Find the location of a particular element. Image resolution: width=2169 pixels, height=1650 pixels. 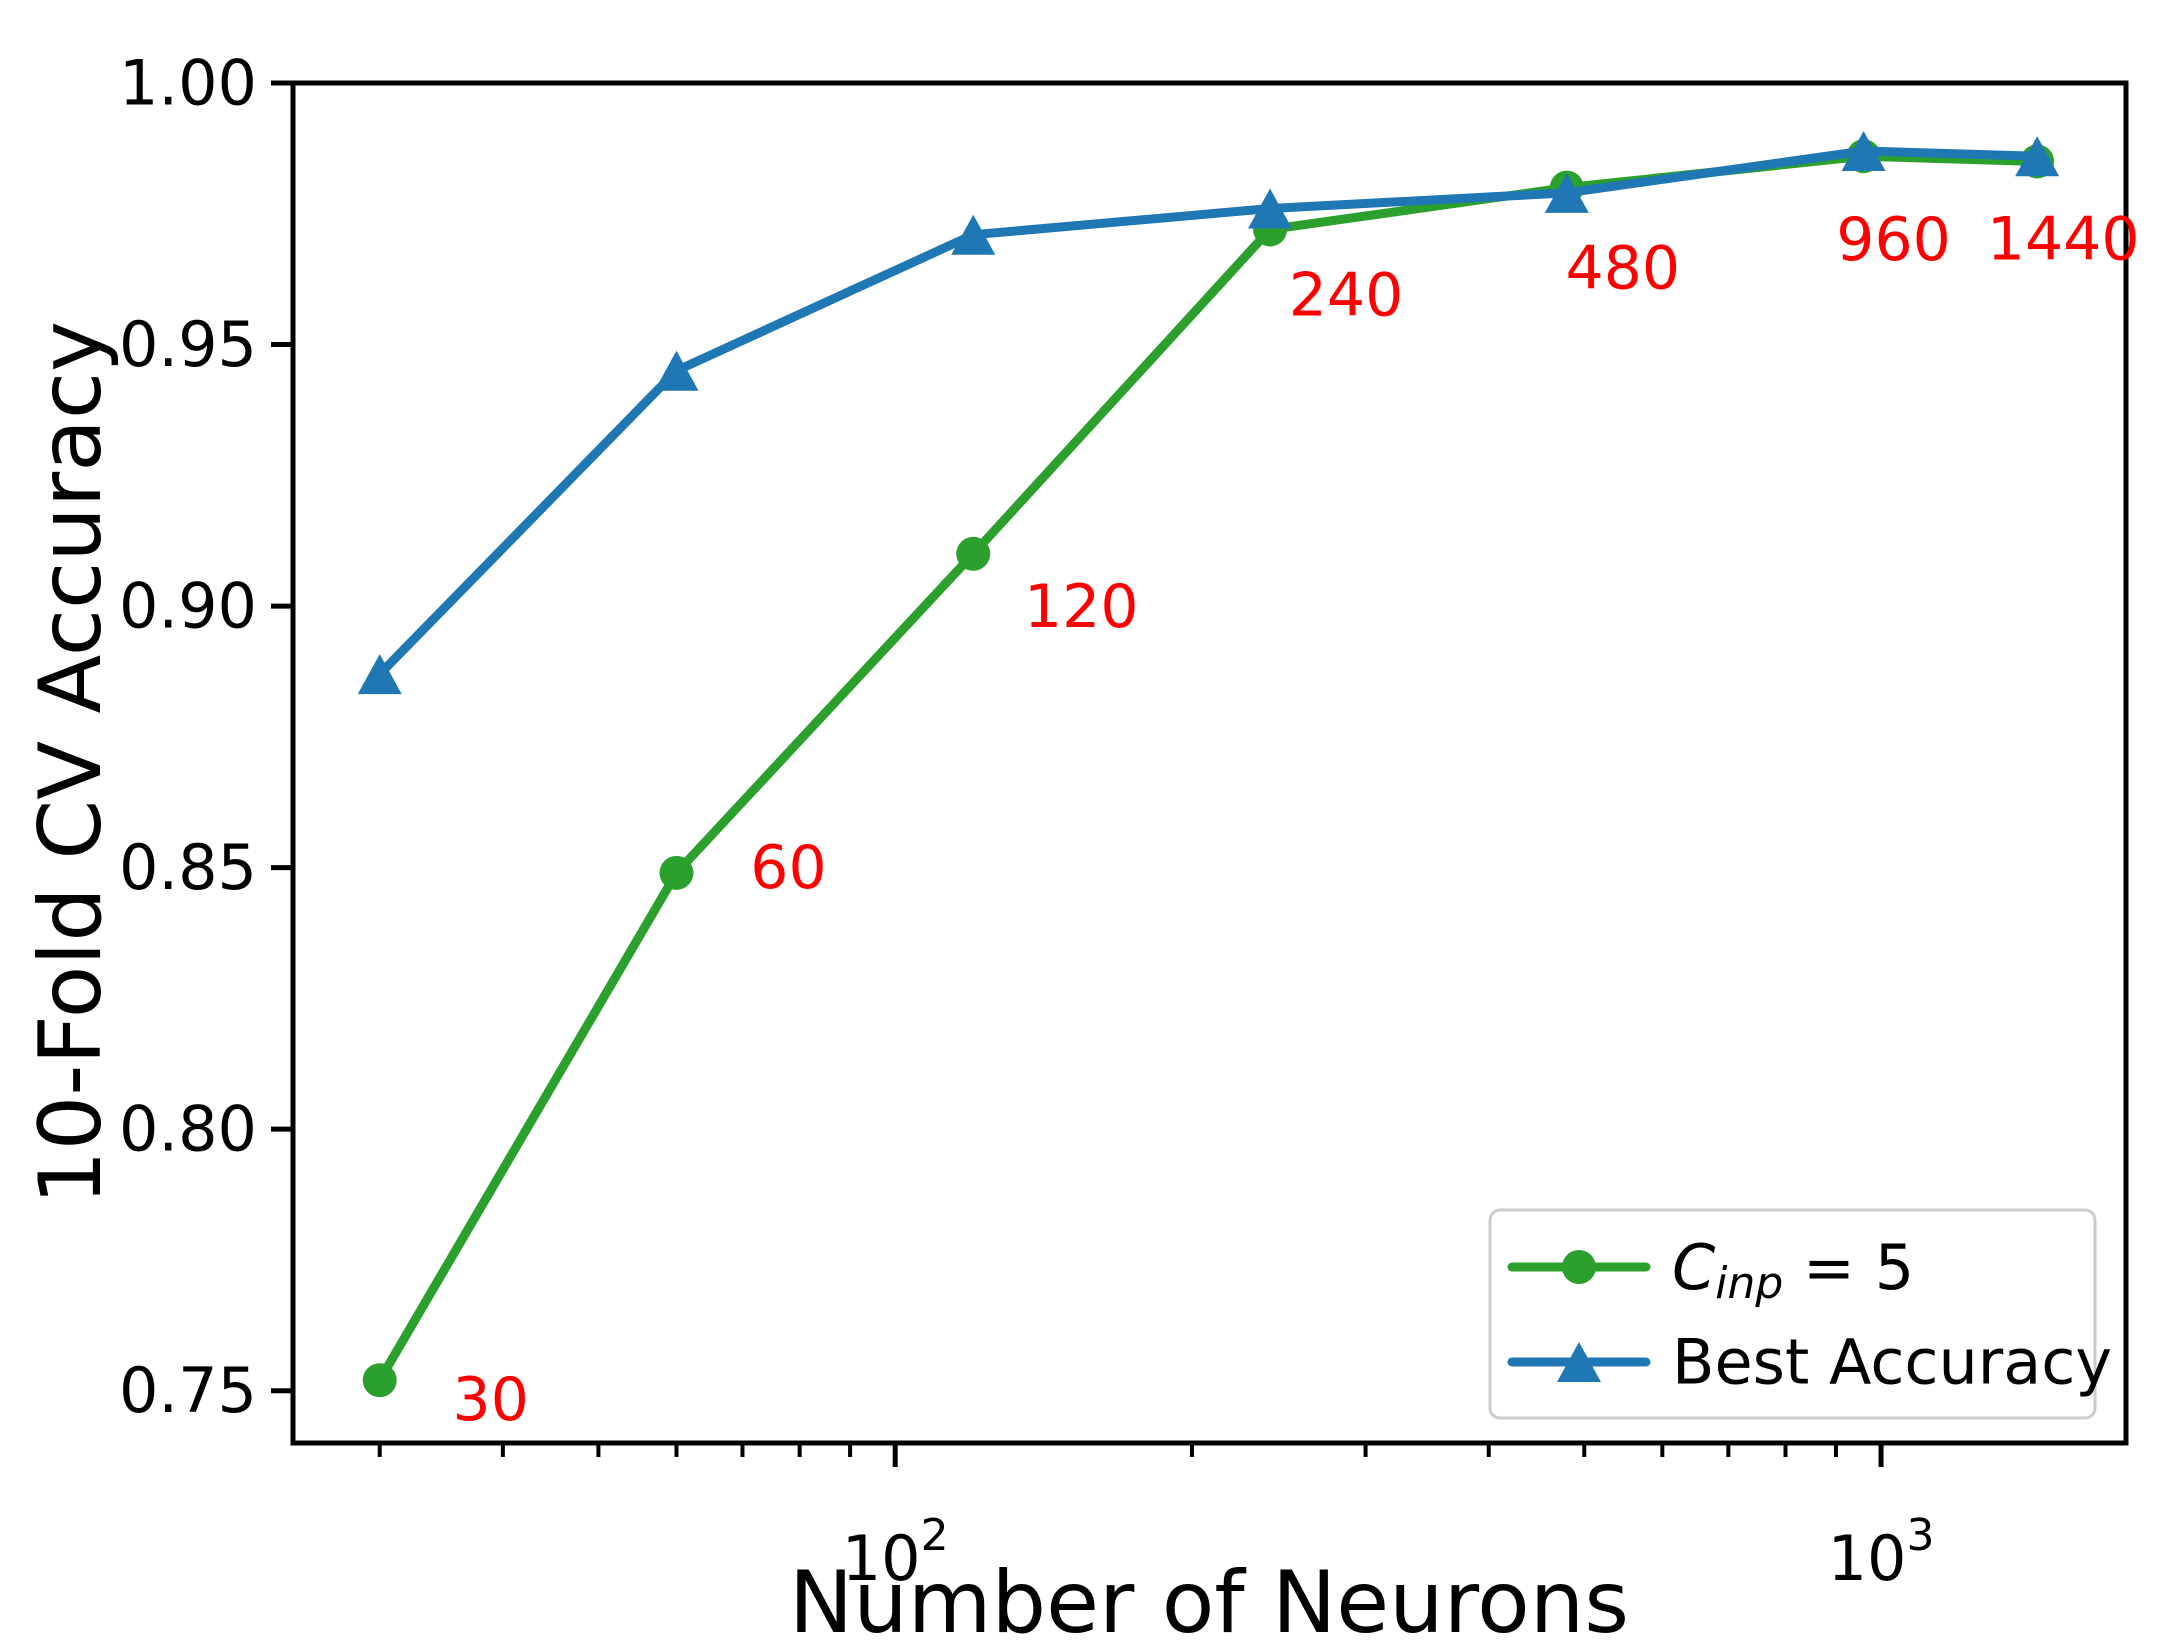

annotation-label: 30 is located at coordinates (491, 1400).